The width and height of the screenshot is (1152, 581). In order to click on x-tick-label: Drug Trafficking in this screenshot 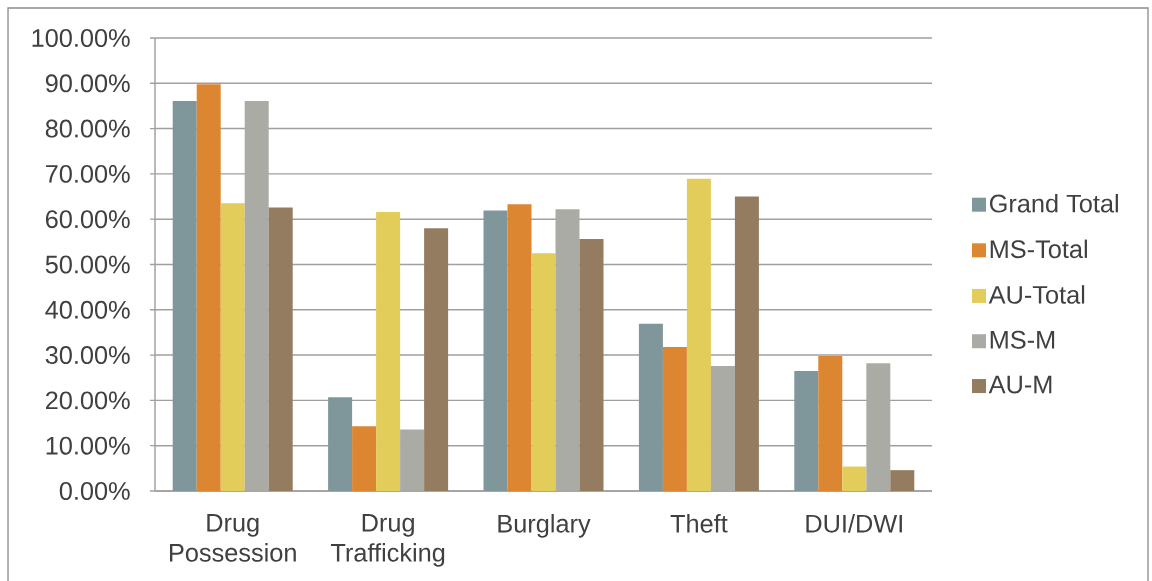, I will do `click(387, 540)`.